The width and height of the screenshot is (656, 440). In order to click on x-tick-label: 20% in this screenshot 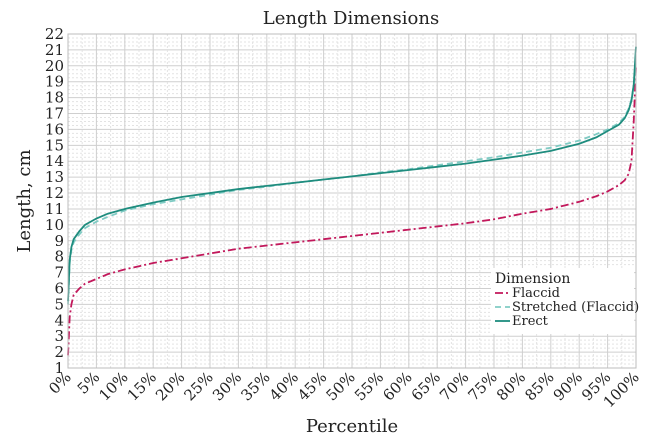, I will do `click(170, 386)`.